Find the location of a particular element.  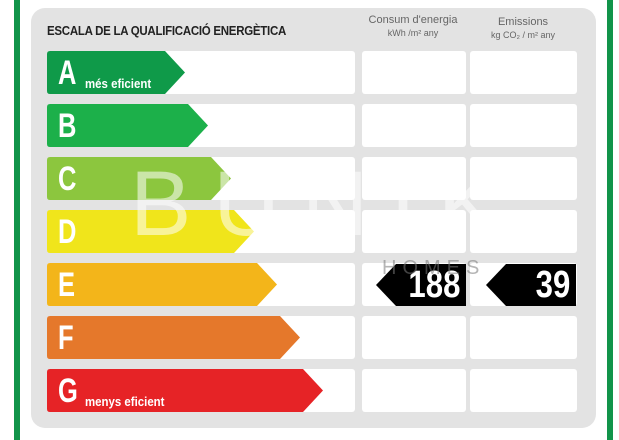

rating-bar-d: D is located at coordinates (150, 231).